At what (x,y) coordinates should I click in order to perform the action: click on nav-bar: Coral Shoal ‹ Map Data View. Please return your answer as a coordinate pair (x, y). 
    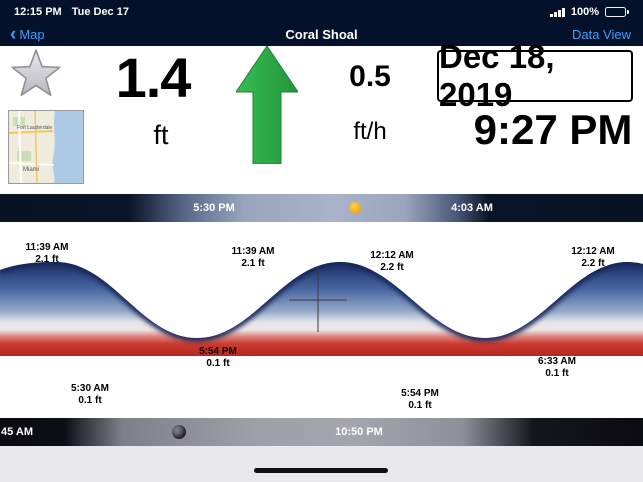
    Looking at the image, I should click on (321, 34).